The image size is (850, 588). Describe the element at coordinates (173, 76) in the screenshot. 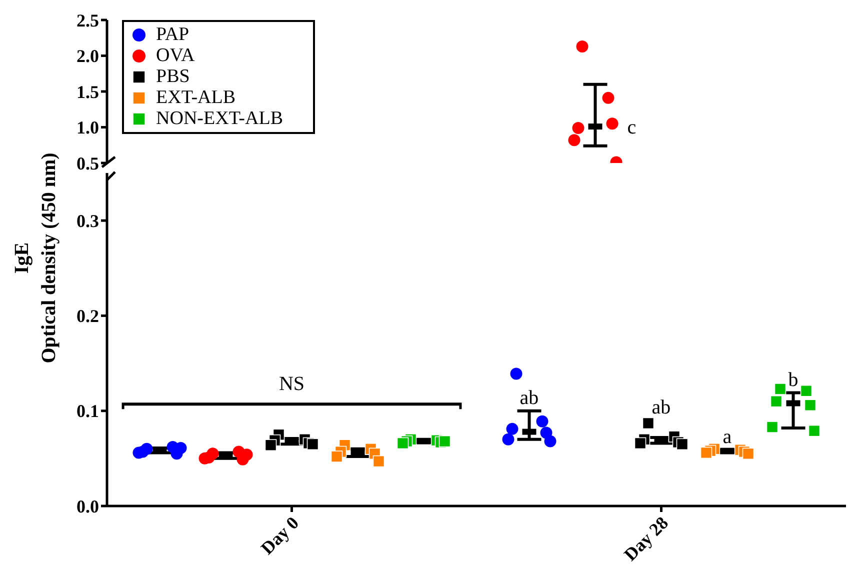

I see `legend-label: PBS` at that location.